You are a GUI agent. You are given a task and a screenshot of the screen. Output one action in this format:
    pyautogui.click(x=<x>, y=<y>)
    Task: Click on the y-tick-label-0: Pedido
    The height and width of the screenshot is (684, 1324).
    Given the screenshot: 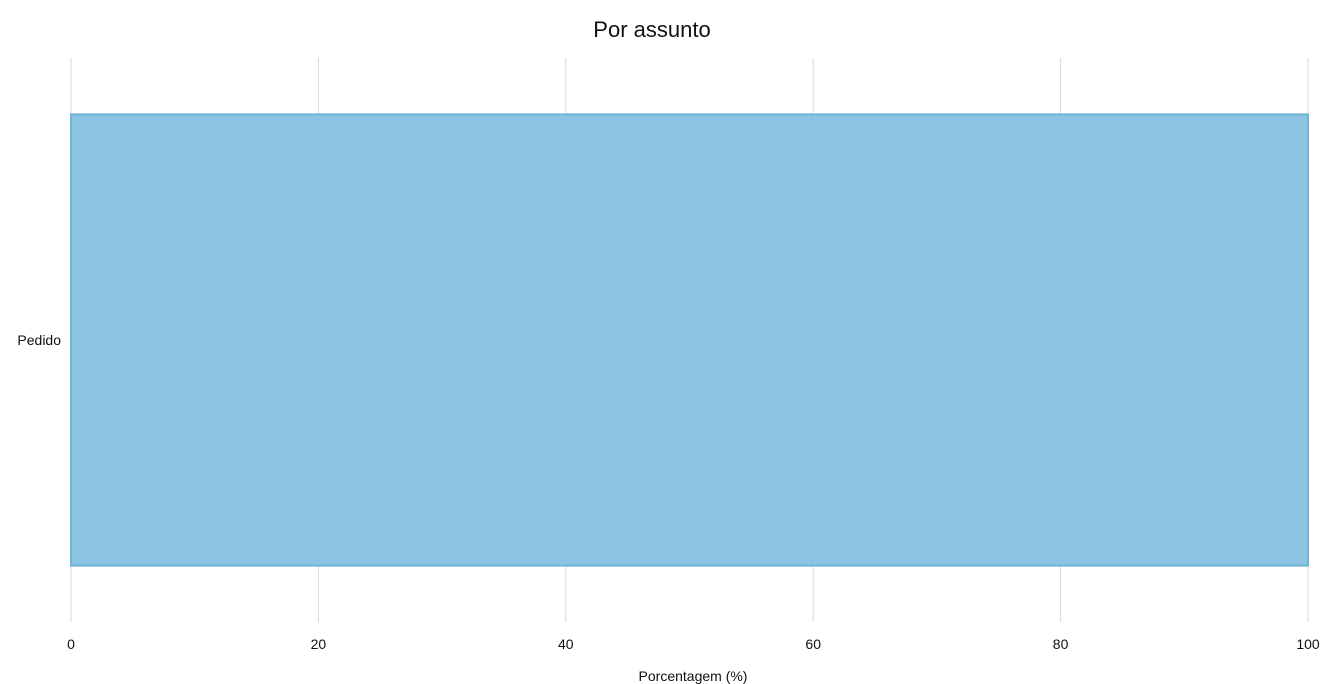 What is the action you would take?
    pyautogui.click(x=39, y=340)
    